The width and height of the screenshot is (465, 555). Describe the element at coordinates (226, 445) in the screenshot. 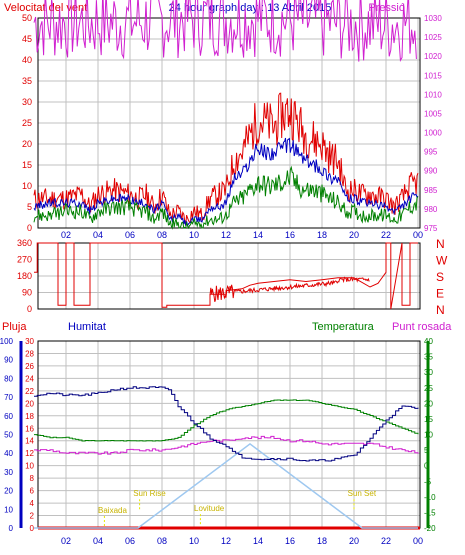

I see `dew-point-line` at that location.